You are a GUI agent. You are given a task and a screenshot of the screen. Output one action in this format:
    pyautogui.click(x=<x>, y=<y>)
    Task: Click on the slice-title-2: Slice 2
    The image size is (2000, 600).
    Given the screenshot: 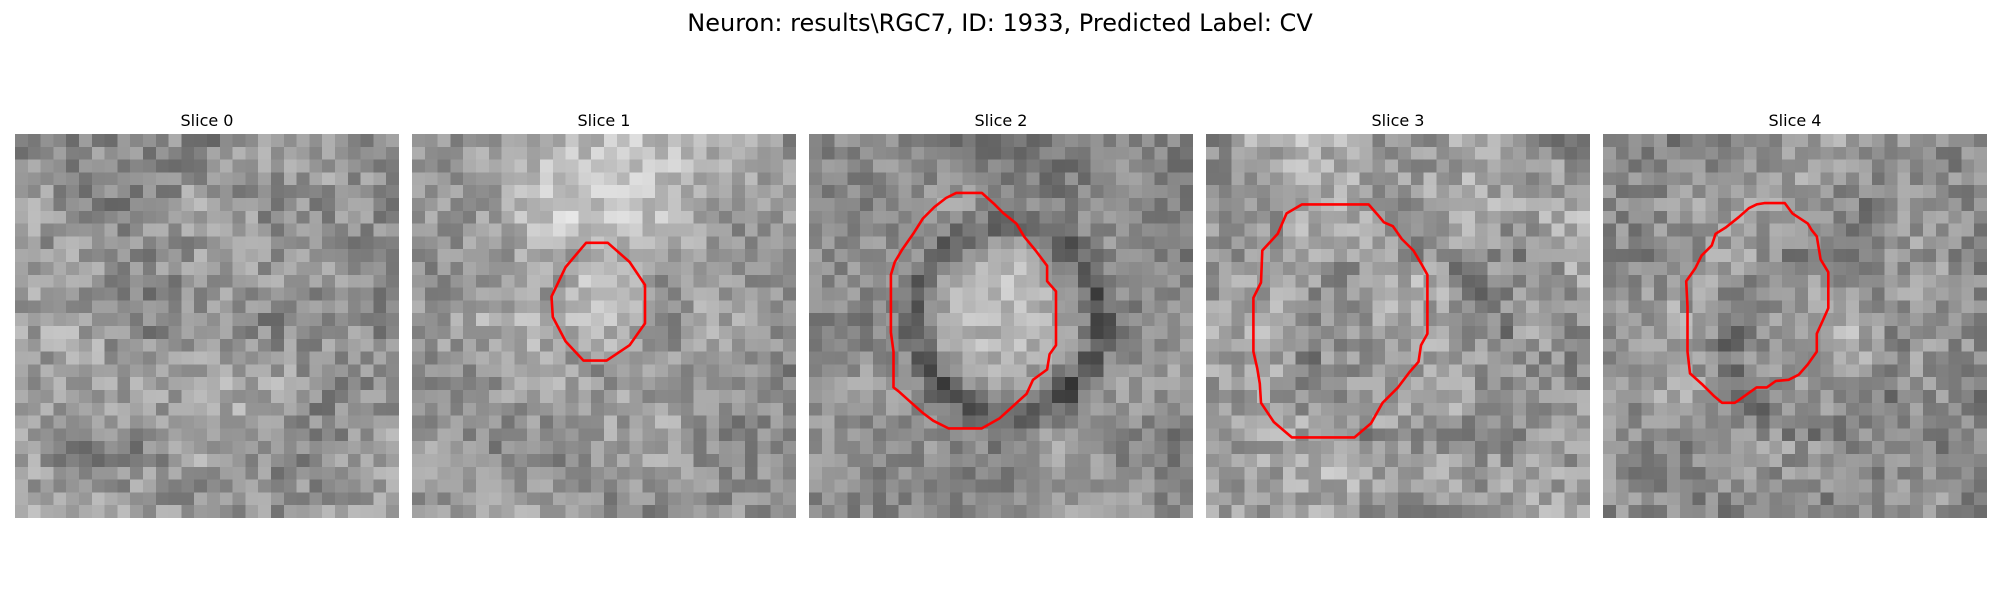 What is the action you would take?
    pyautogui.click(x=1001, y=120)
    